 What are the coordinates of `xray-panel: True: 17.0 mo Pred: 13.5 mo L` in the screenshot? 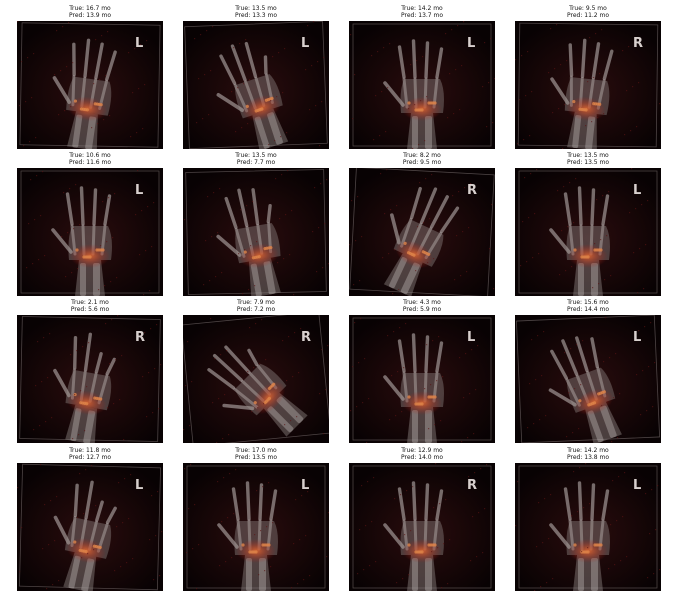 It's located at (256, 519).